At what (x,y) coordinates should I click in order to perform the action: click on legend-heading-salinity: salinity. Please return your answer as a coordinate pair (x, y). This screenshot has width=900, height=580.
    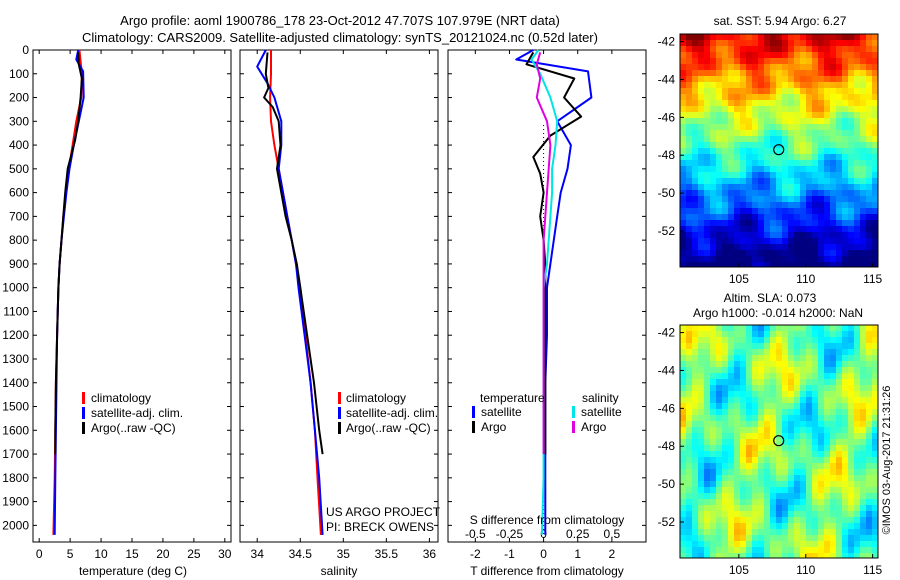
    Looking at the image, I should click on (600, 398).